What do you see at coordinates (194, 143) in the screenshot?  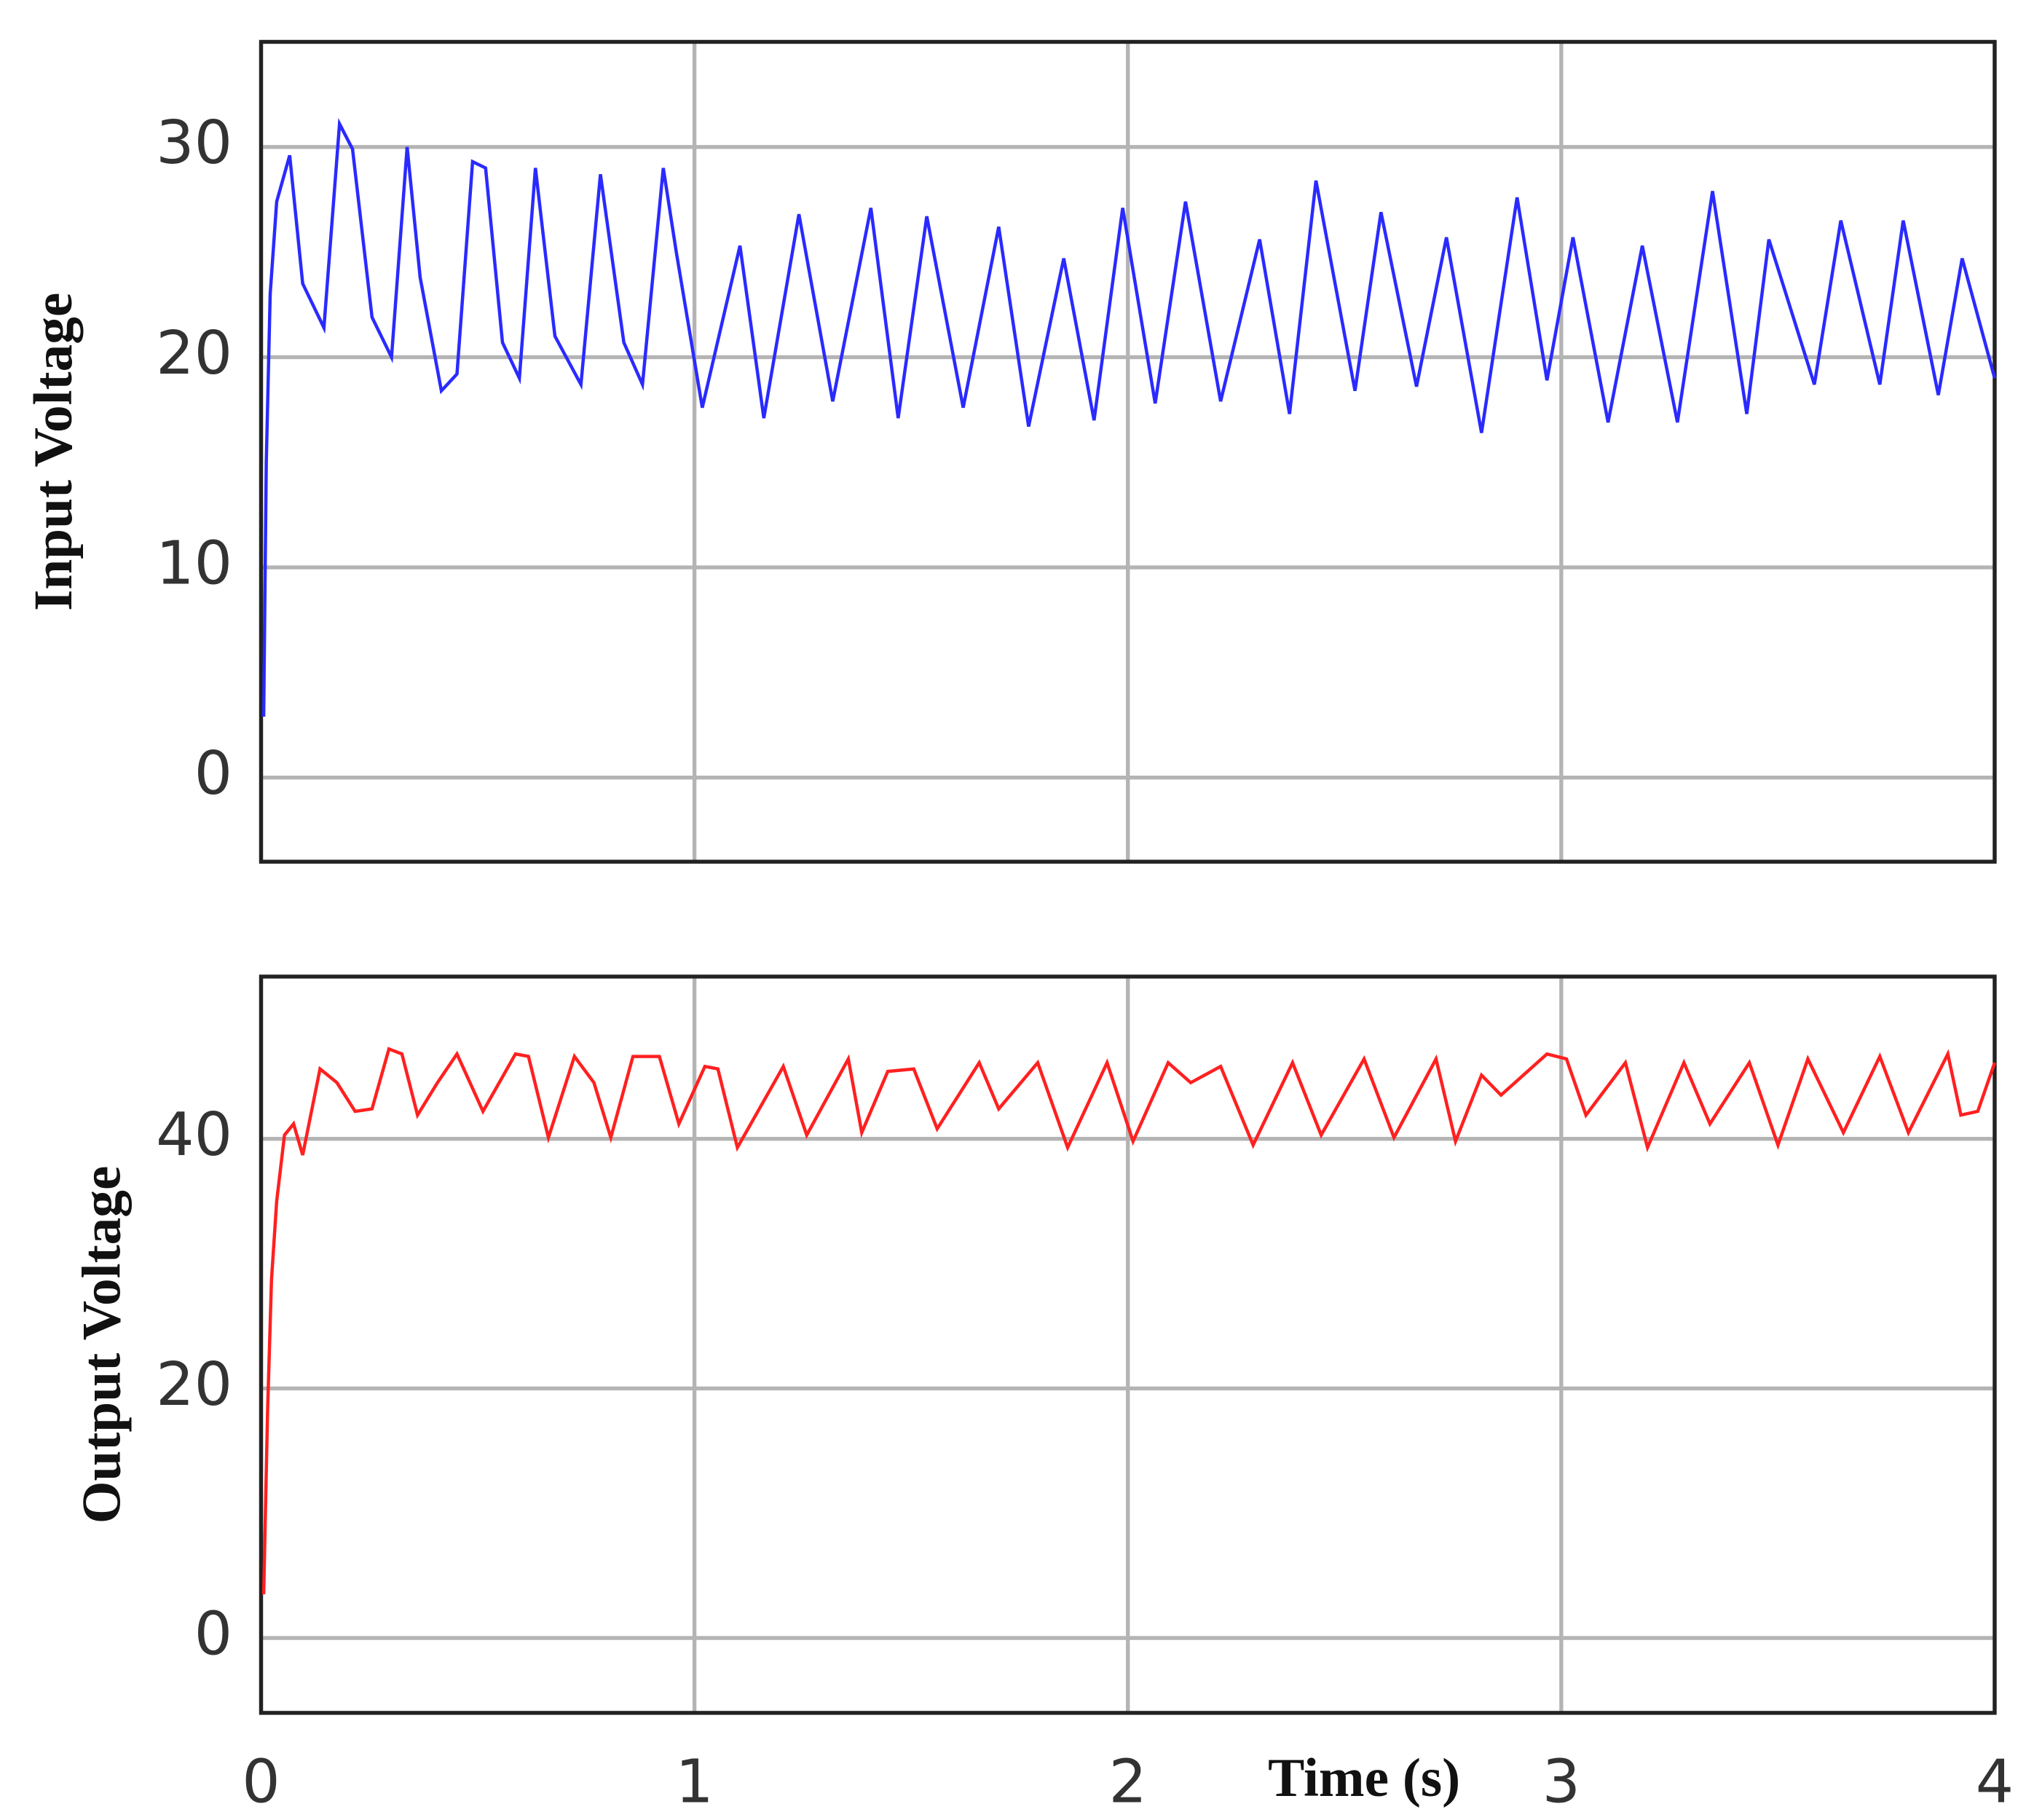 I see `y-tick-label: 30` at bounding box center [194, 143].